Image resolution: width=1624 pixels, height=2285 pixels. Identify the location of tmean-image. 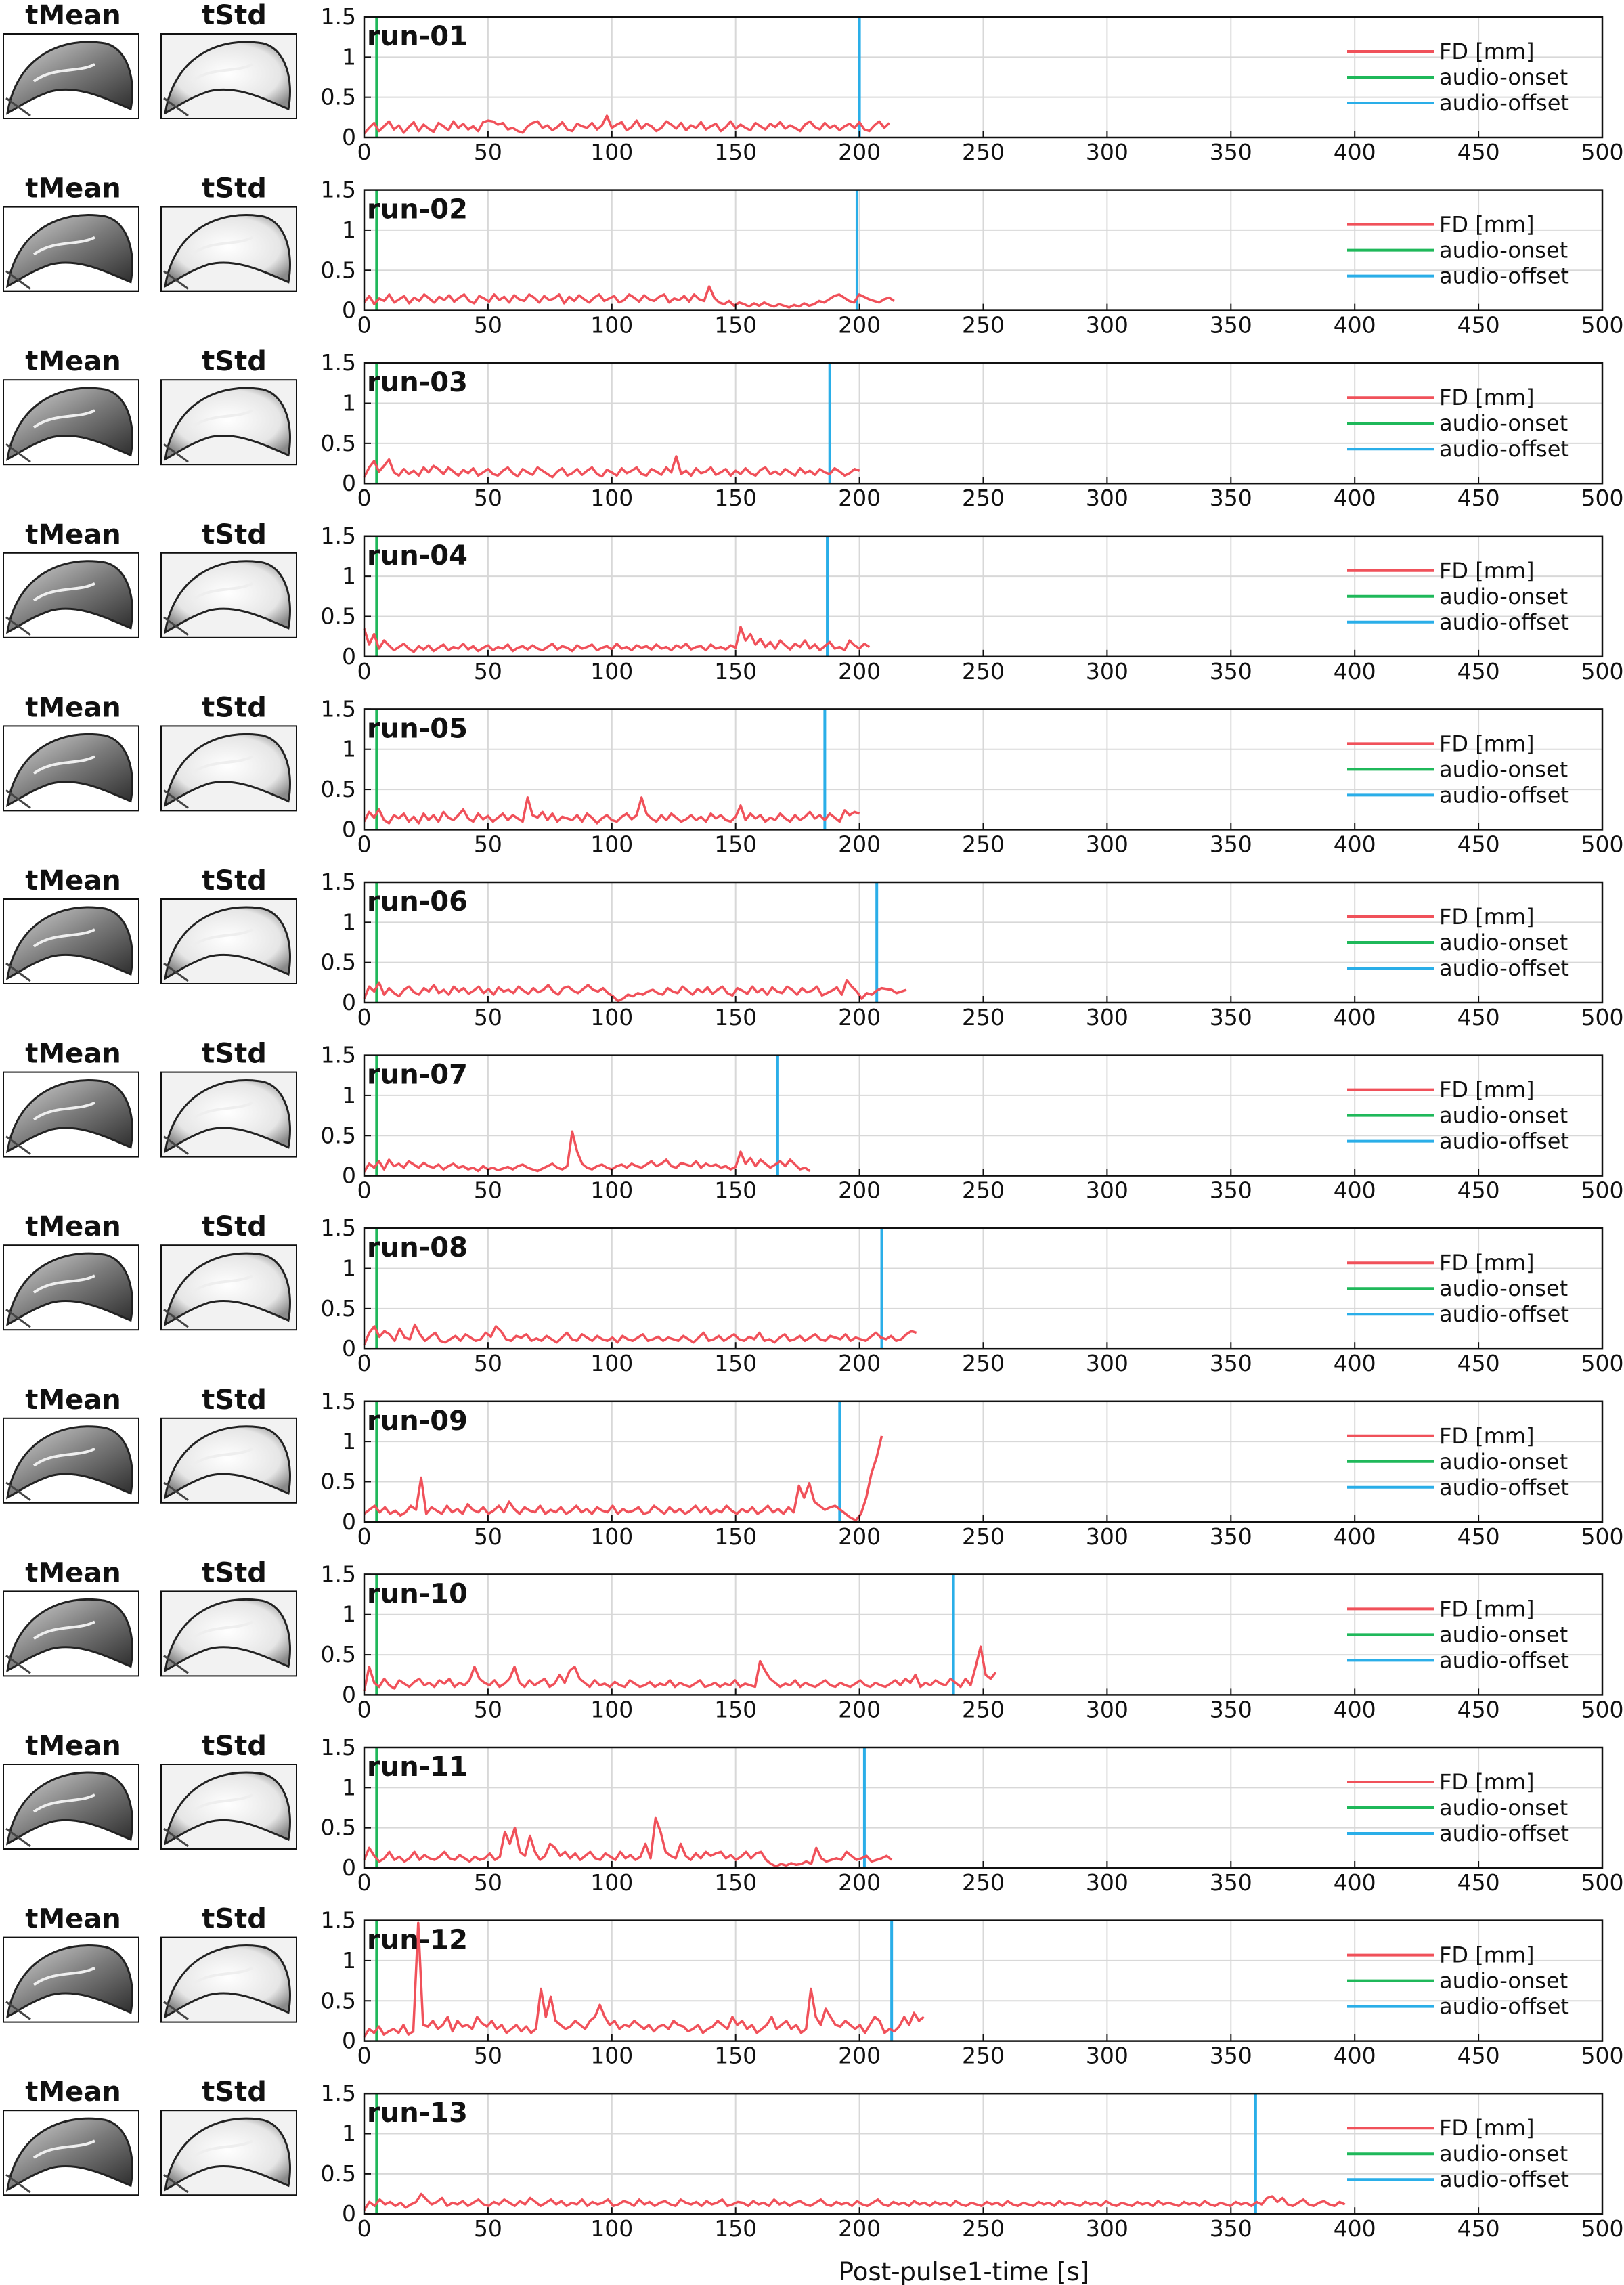
(71, 1287).